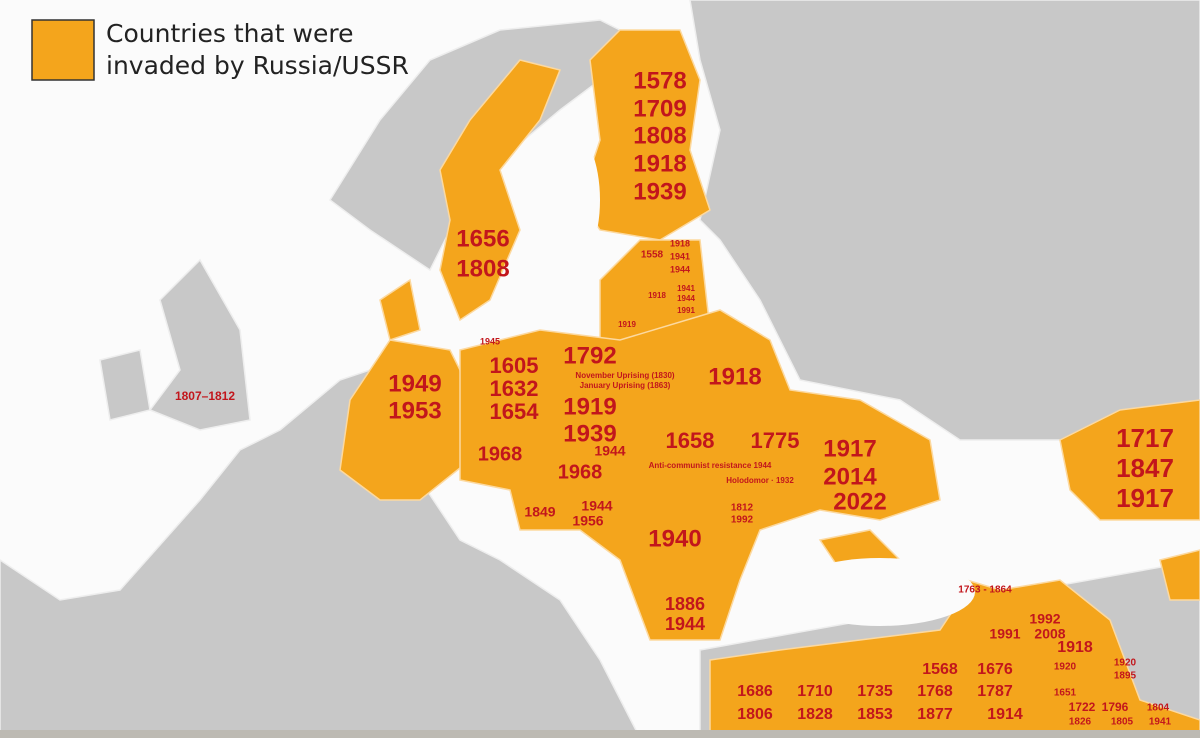  I want to click on region-label: 1940, so click(674, 538).